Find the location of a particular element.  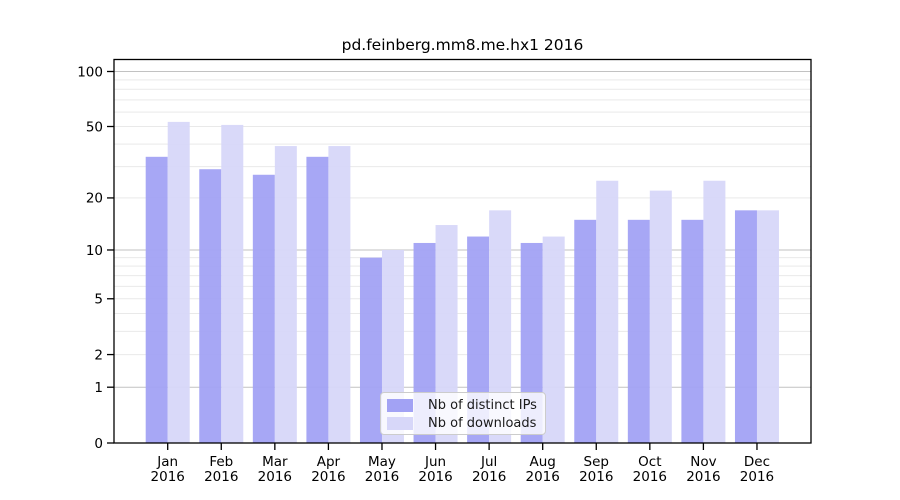

bar-downloads-aug is located at coordinates (553, 339).